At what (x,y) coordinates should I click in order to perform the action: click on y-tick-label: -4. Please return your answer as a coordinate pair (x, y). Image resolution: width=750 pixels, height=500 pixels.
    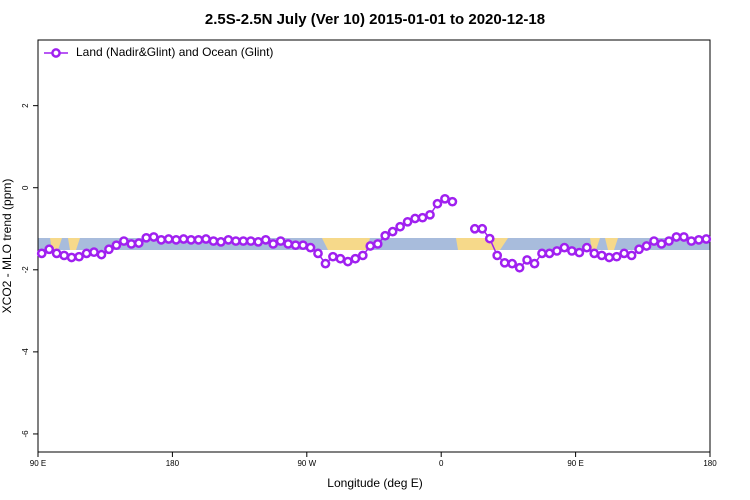
    Looking at the image, I should click on (25, 352).